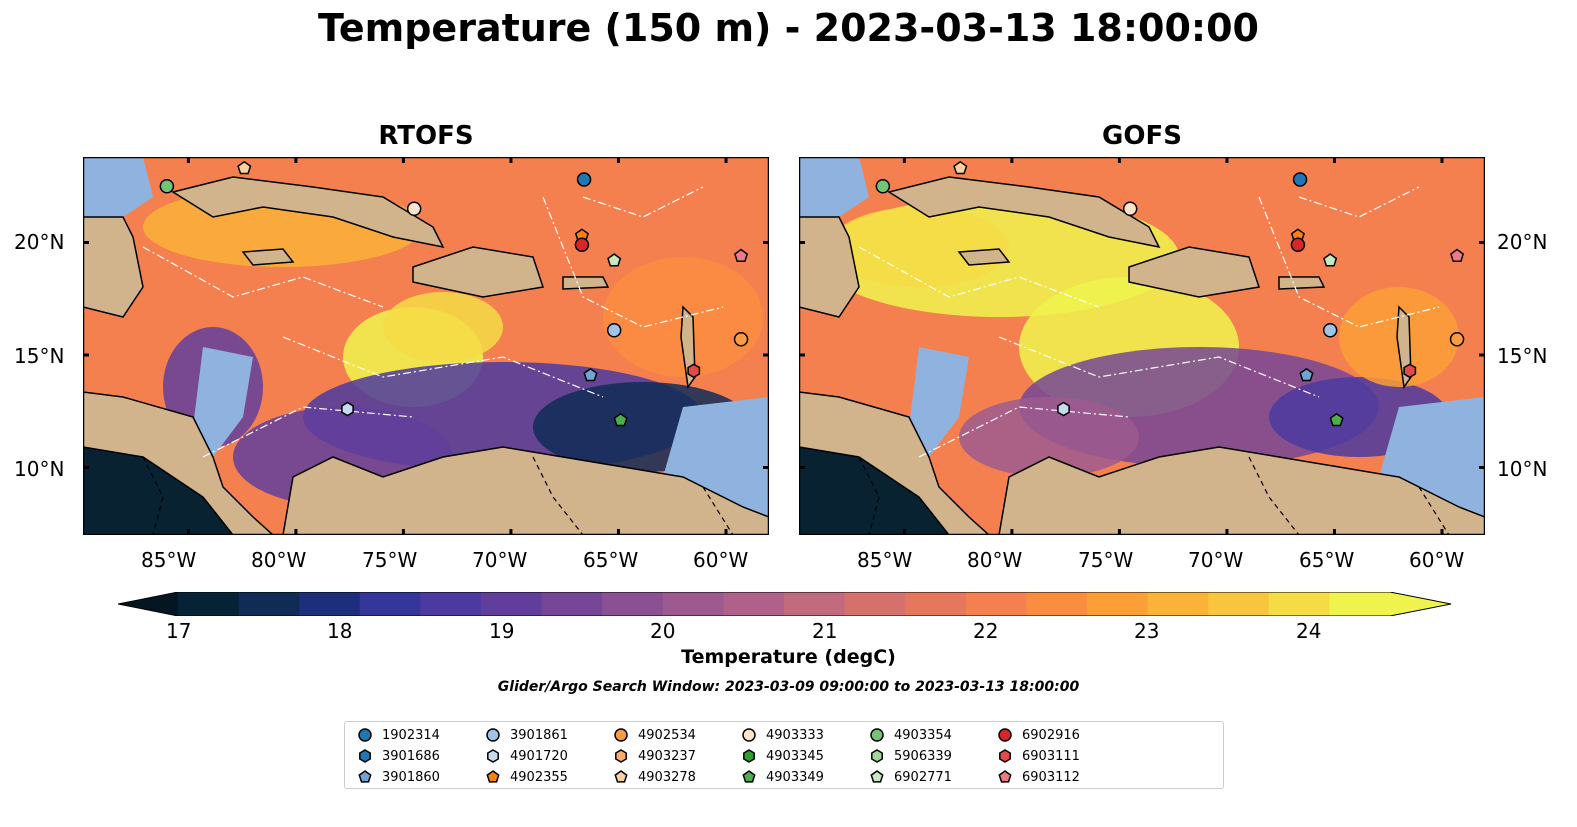  Describe the element at coordinates (539, 756) in the screenshot. I see `legend-item-label: 4901720` at that location.